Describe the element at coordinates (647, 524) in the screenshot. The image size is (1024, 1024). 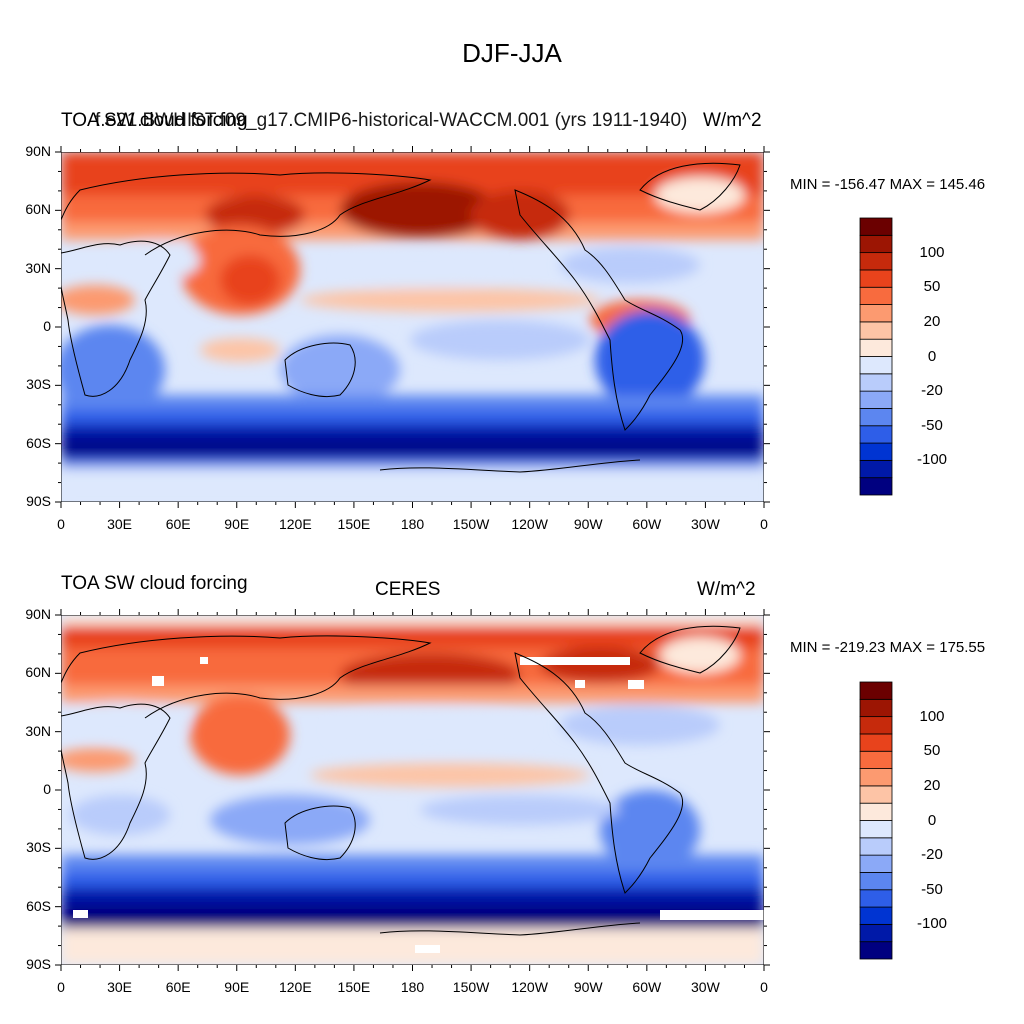
I see `lon-tick-label: 60W` at that location.